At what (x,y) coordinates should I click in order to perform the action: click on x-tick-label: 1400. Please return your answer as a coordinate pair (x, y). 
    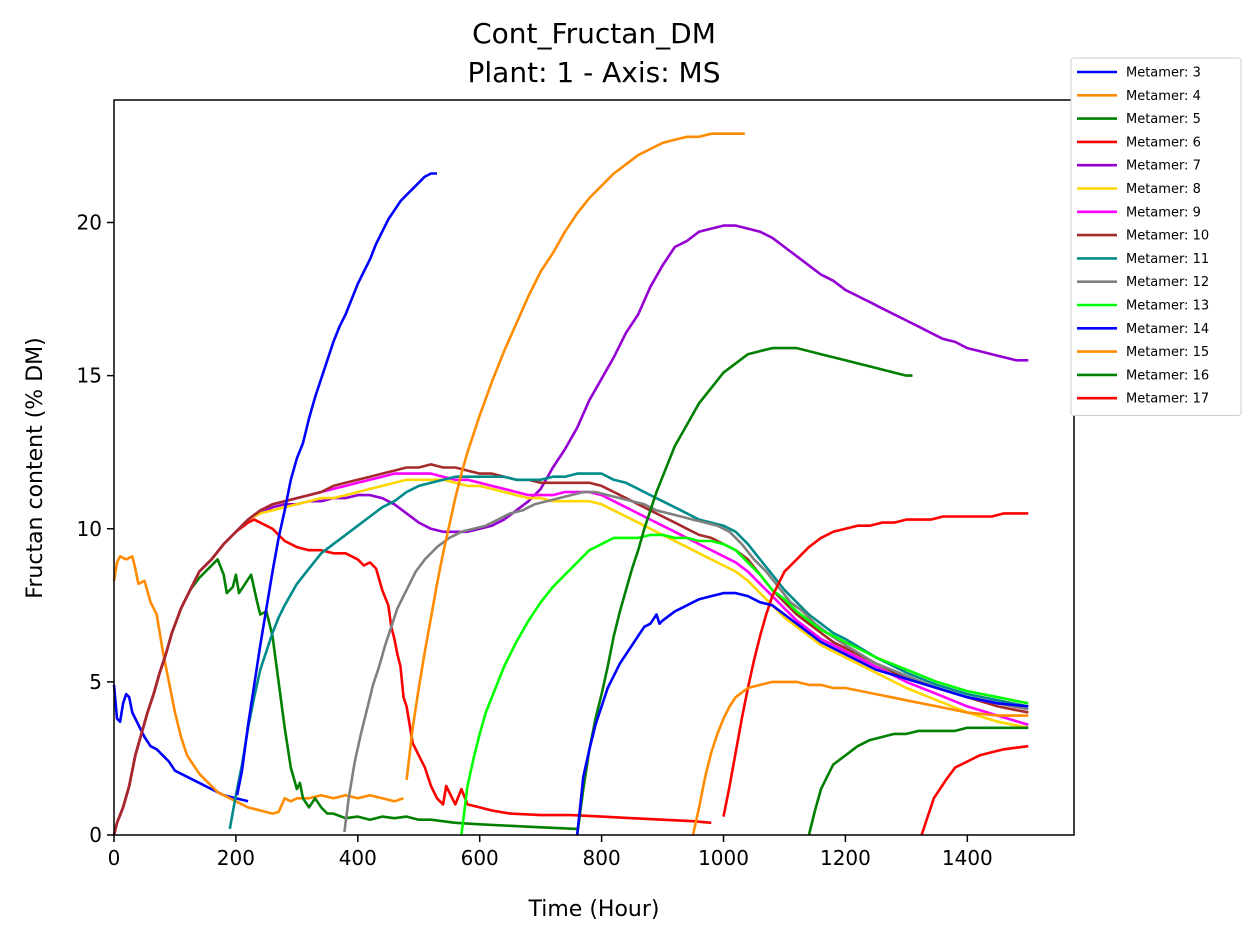
    Looking at the image, I should click on (967, 858).